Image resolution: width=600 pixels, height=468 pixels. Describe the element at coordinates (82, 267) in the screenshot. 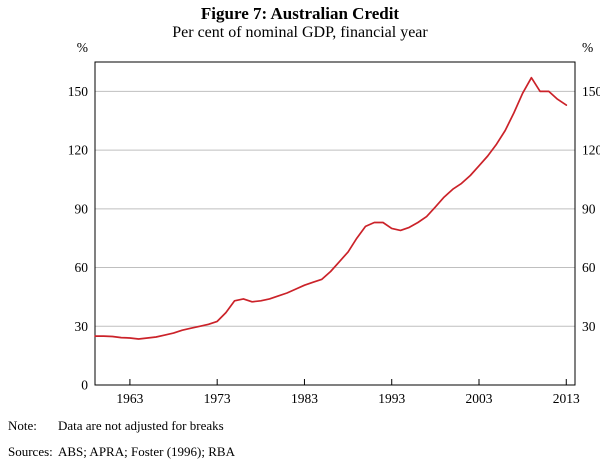

I see `y-tick-label-left-60: 60` at that location.